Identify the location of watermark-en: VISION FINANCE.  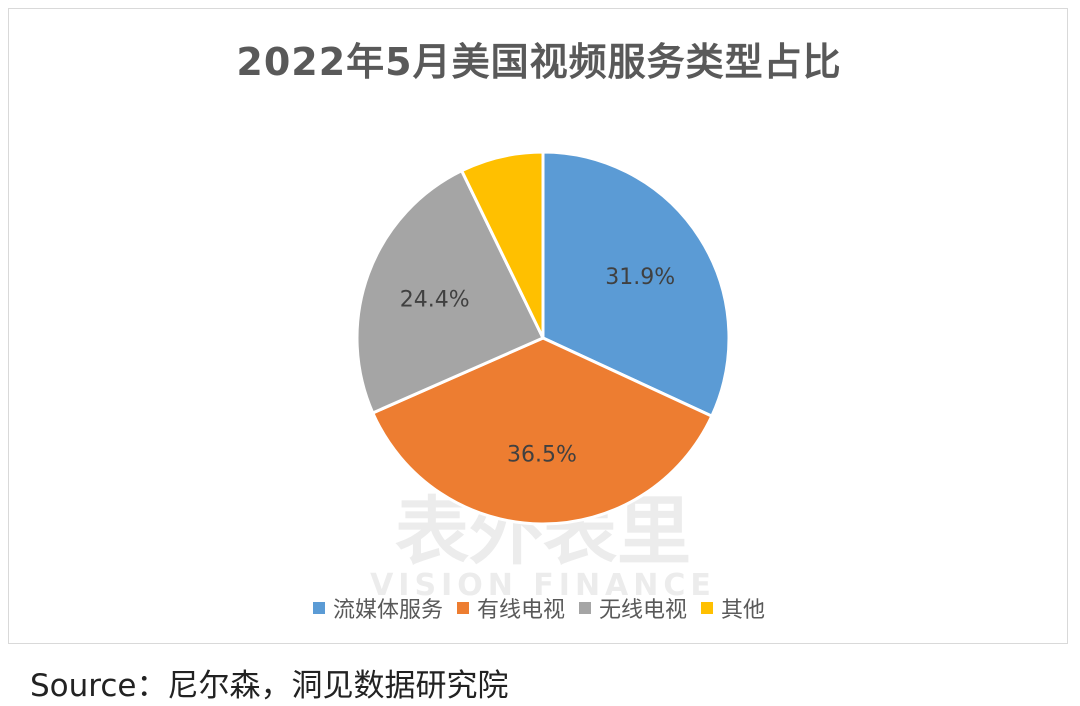
(543, 585).